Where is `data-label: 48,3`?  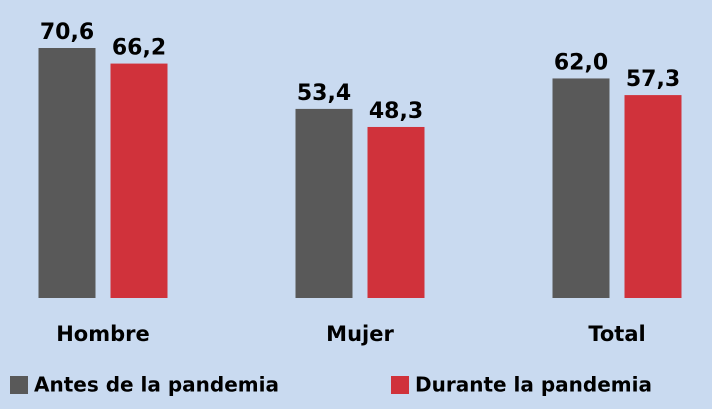
data-label: 48,3 is located at coordinates (396, 111).